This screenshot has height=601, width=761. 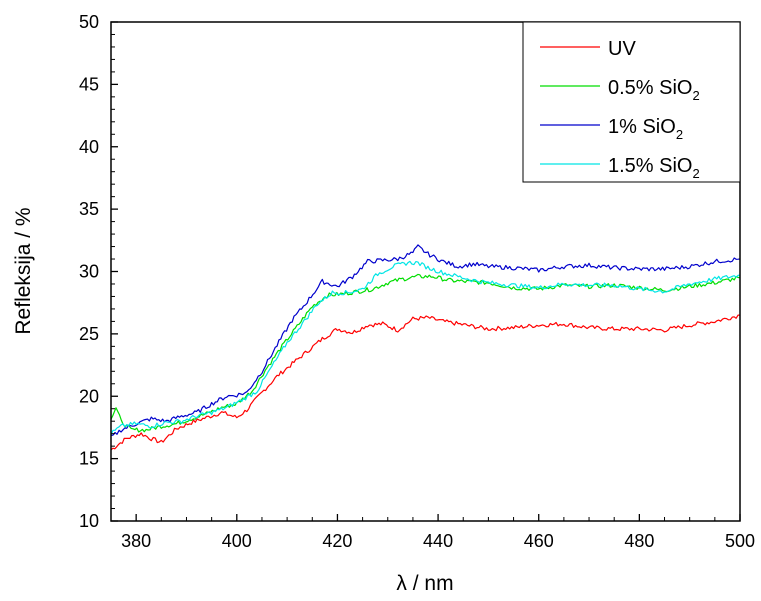 What do you see at coordinates (639, 541) in the screenshot?
I see `x-tick-label: 480` at bounding box center [639, 541].